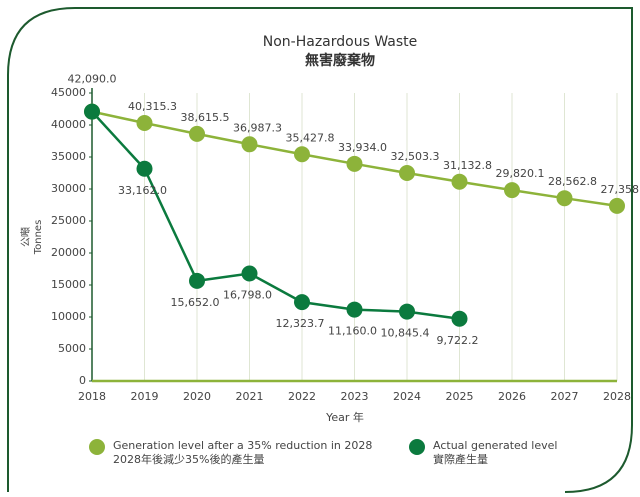  I want to click on data-label: 10,845.4, so click(405, 333).